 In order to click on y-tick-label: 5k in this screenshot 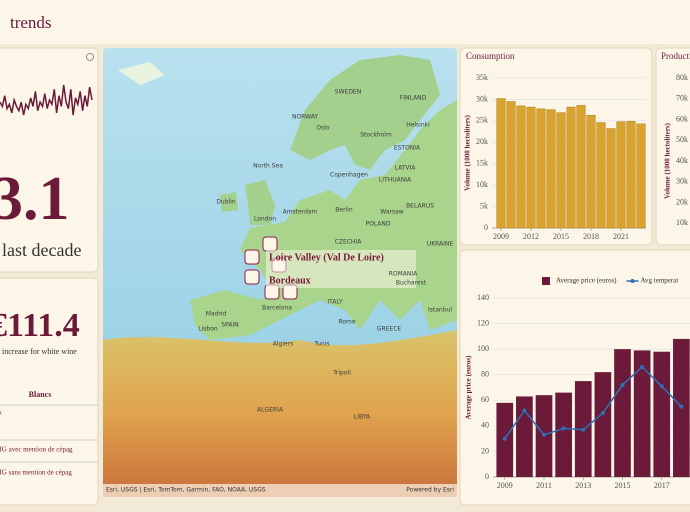, I will do `click(484, 205)`.